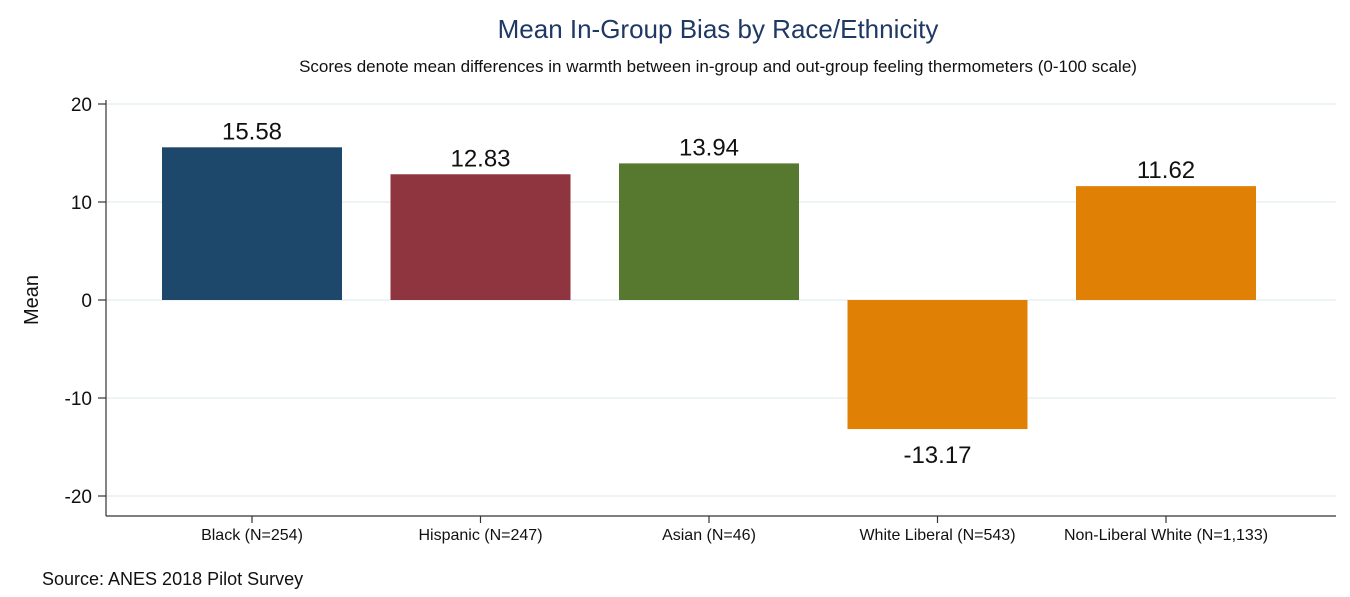  I want to click on x-tick-label: Asian (N=46), so click(709, 535).